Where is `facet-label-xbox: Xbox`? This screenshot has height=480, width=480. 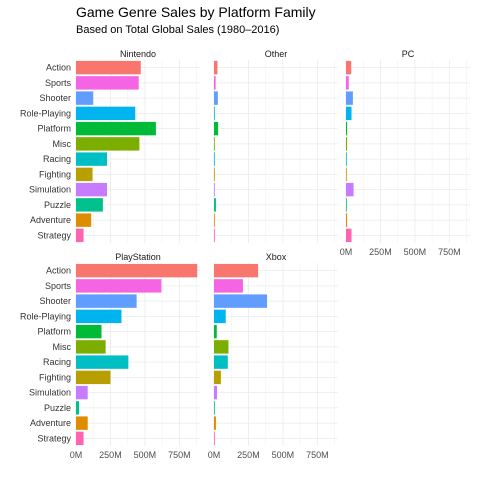 facet-label-xbox: Xbox is located at coordinates (276, 257).